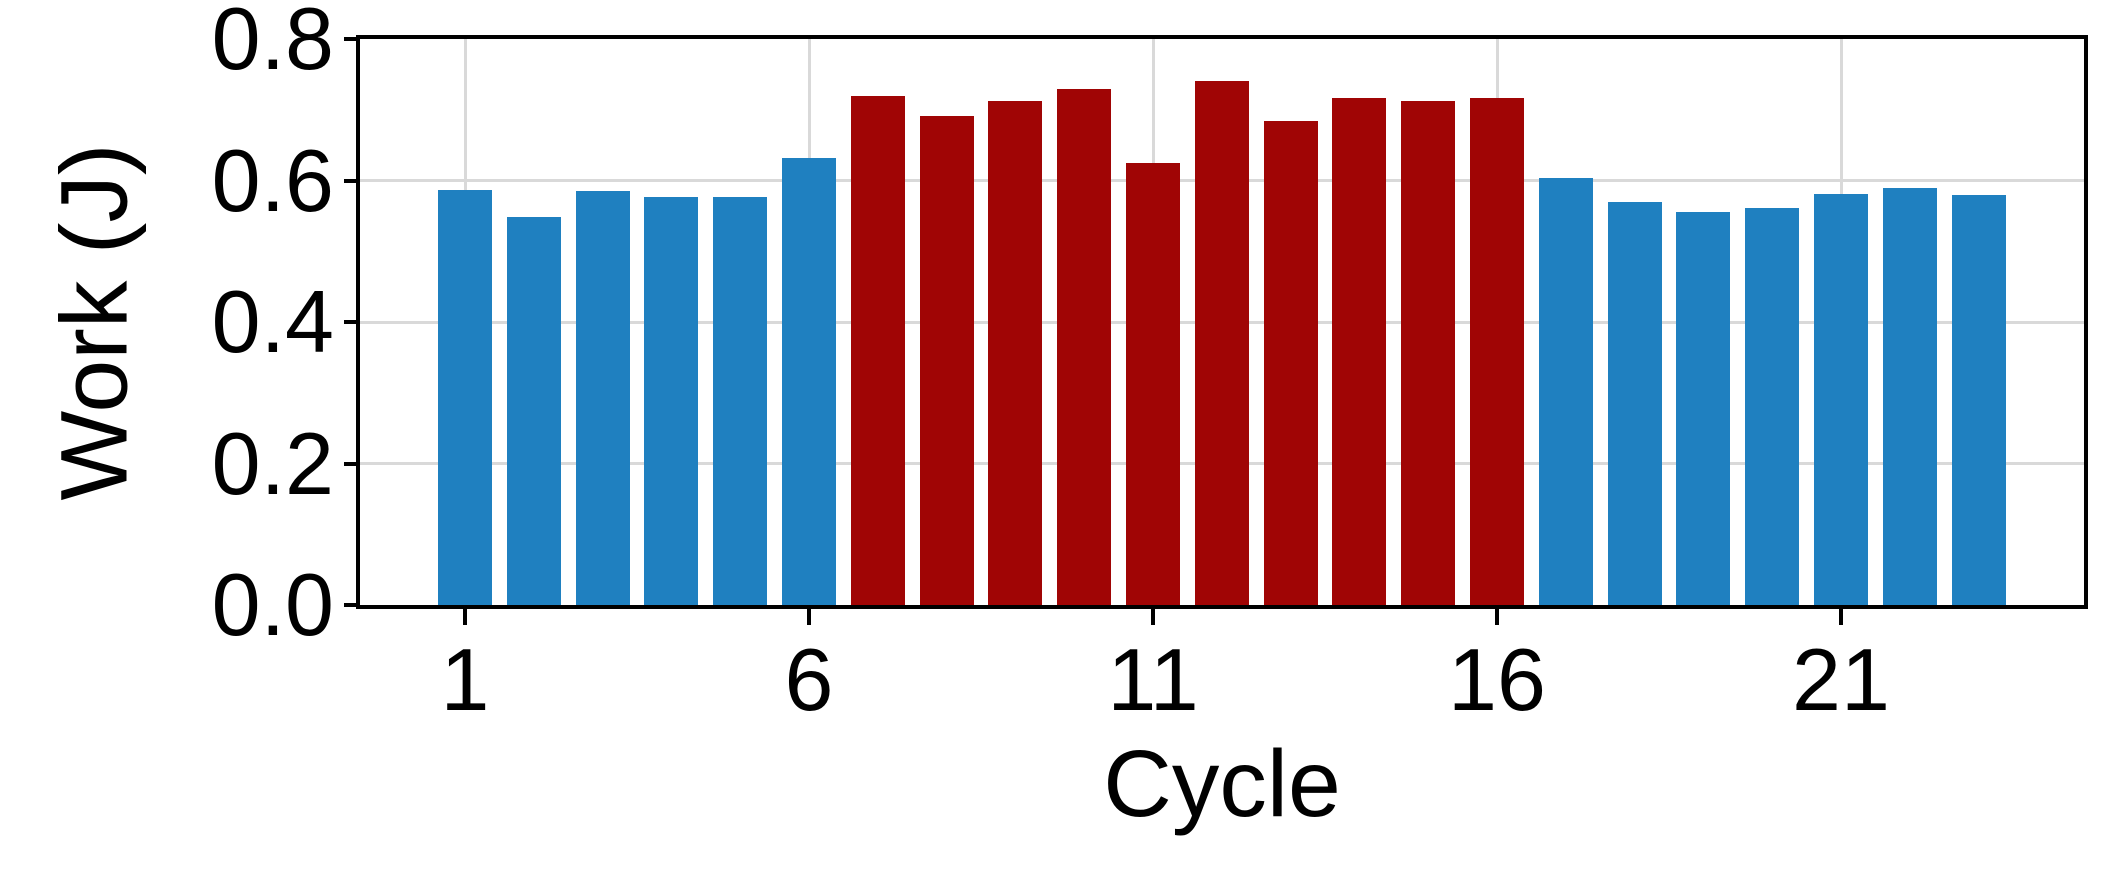 This screenshot has height=875, width=2125. What do you see at coordinates (809, 679) in the screenshot?
I see `x-tick-label: 6` at bounding box center [809, 679].